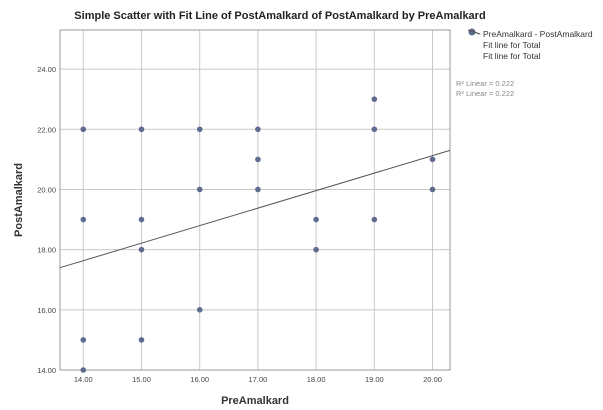 This screenshot has width=603, height=410. What do you see at coordinates (141, 379) in the screenshot?
I see `x-tick-label: 15.00` at bounding box center [141, 379].